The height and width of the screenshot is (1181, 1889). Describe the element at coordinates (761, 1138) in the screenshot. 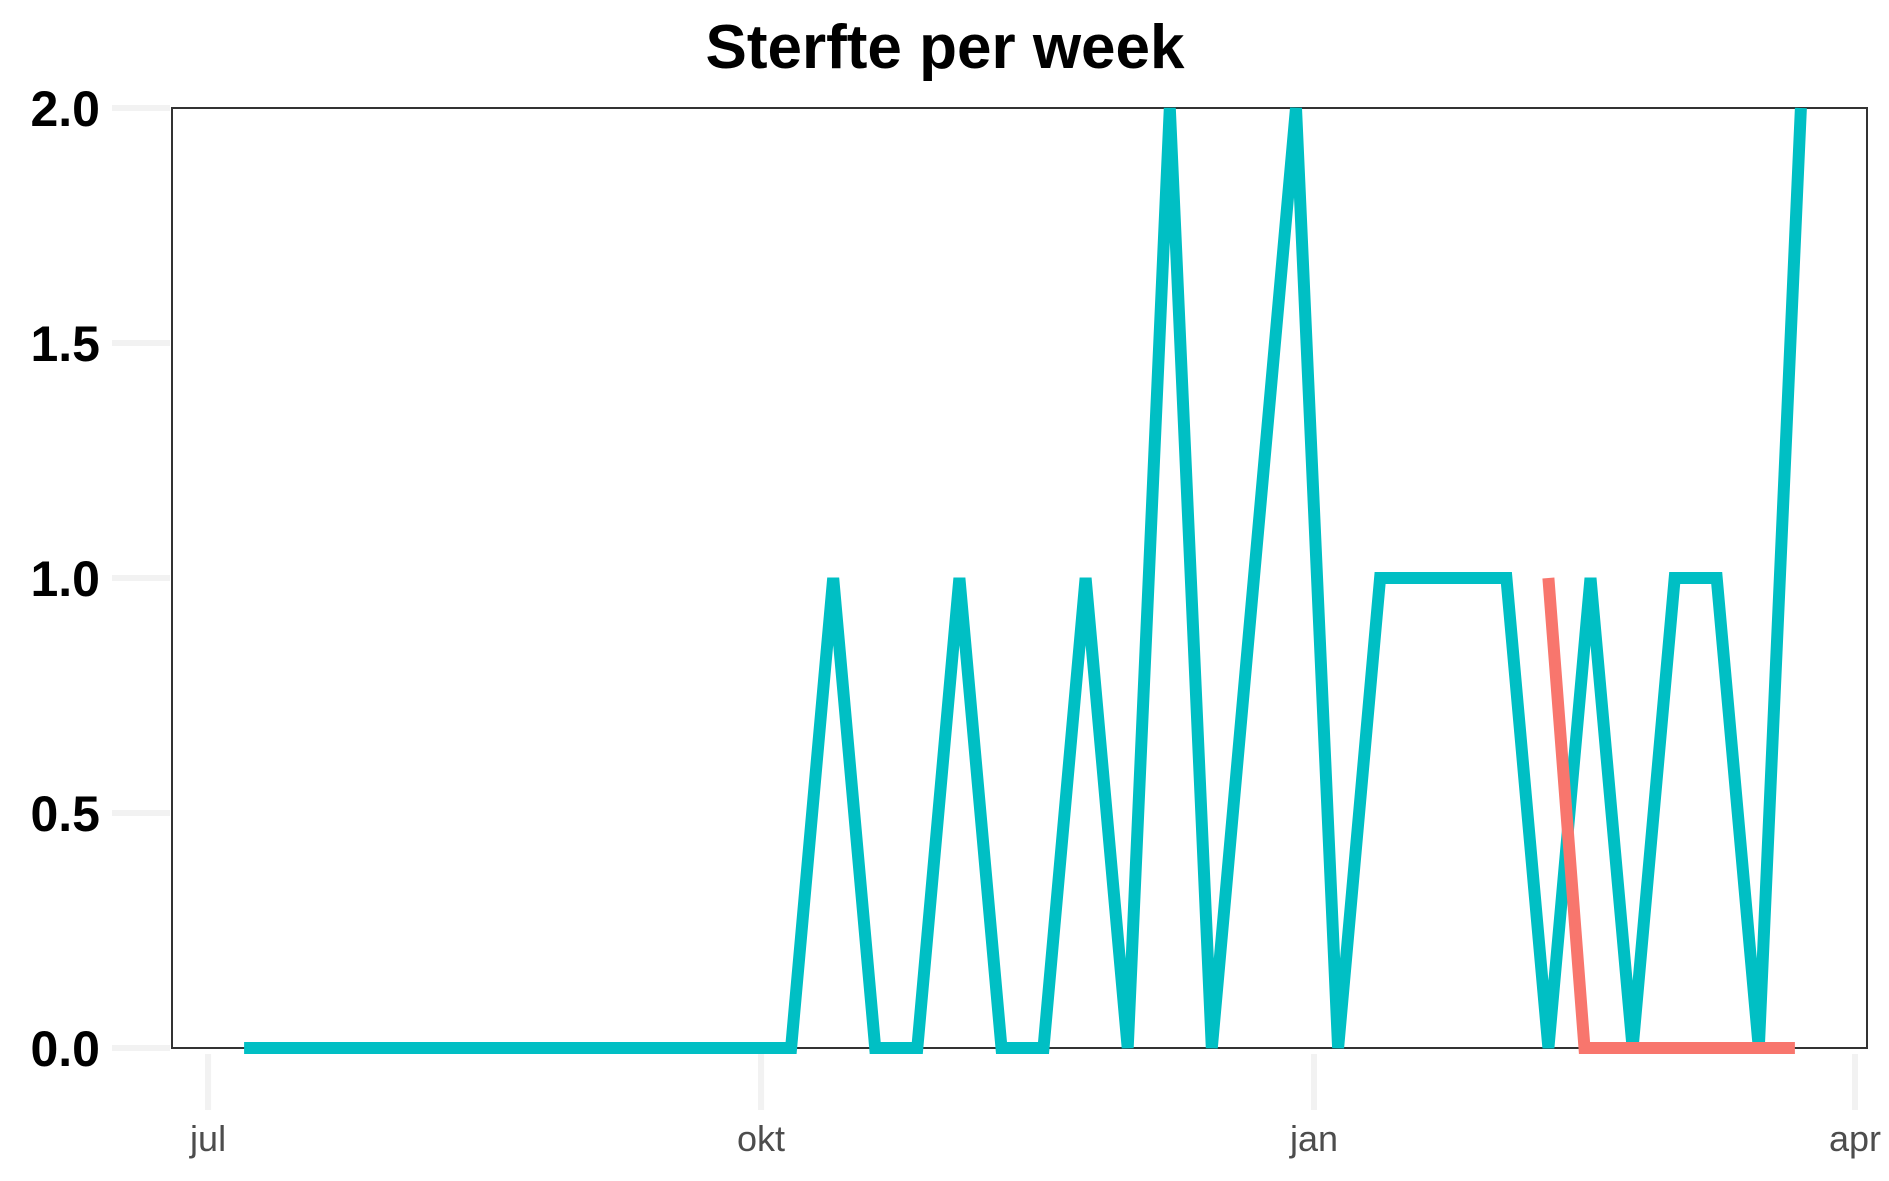

I see `x-tick-label: okt` at that location.